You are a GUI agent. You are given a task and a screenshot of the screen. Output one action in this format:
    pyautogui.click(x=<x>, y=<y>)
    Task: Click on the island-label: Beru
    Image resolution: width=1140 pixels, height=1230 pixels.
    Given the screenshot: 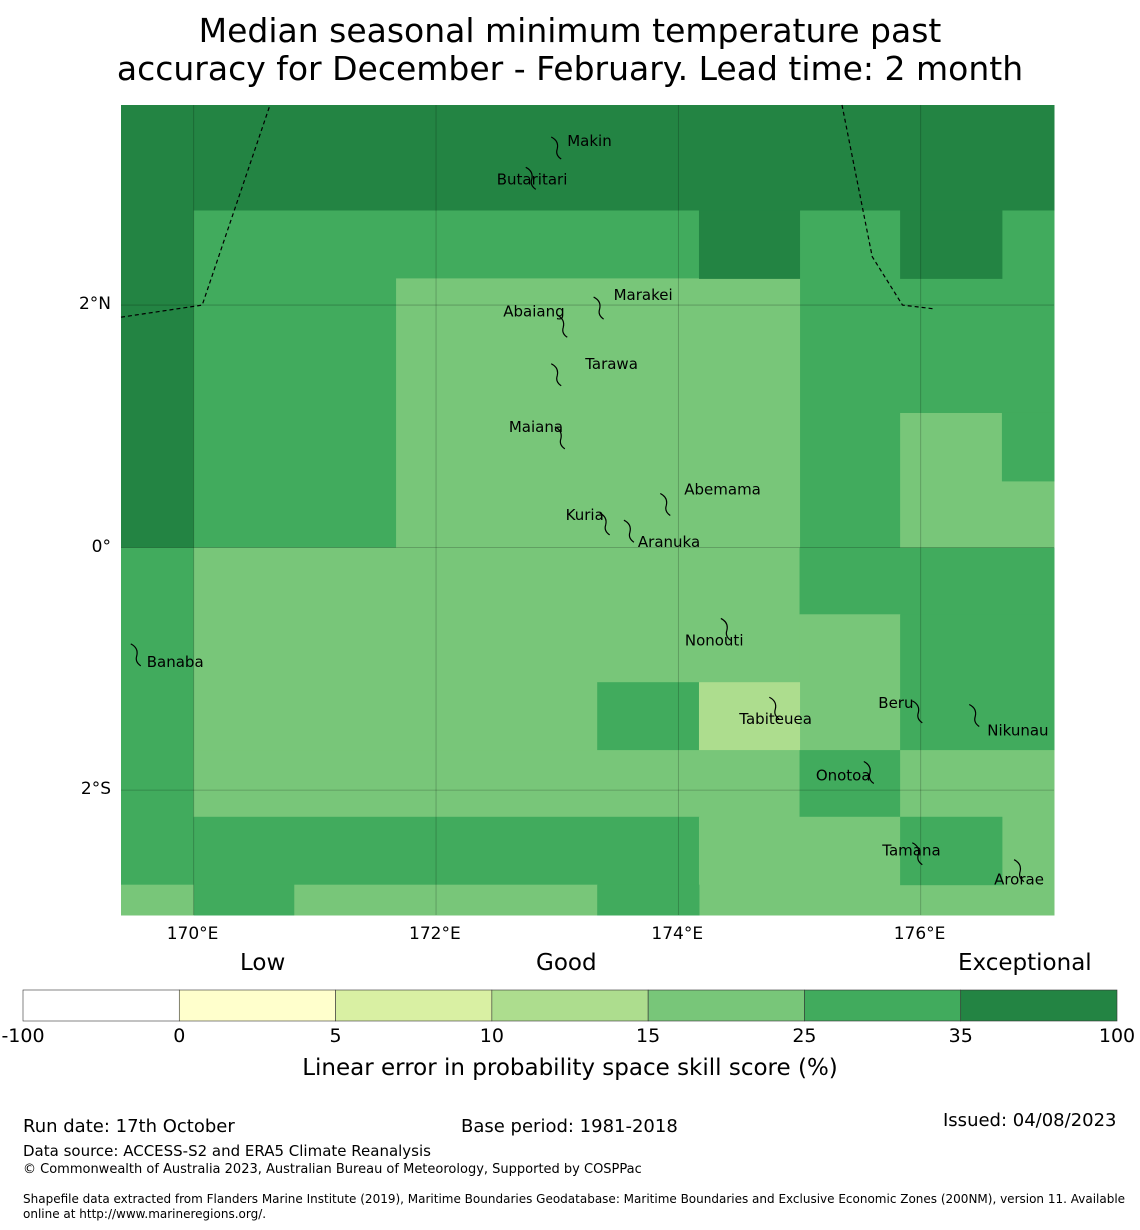 What is the action you would take?
    pyautogui.click(x=895, y=703)
    